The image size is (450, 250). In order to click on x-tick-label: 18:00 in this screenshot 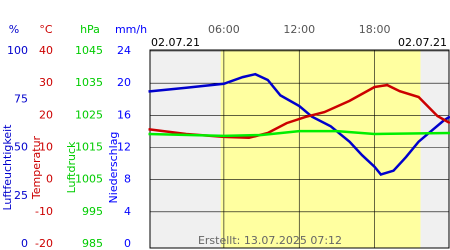, I will do `click(375, 29)`.